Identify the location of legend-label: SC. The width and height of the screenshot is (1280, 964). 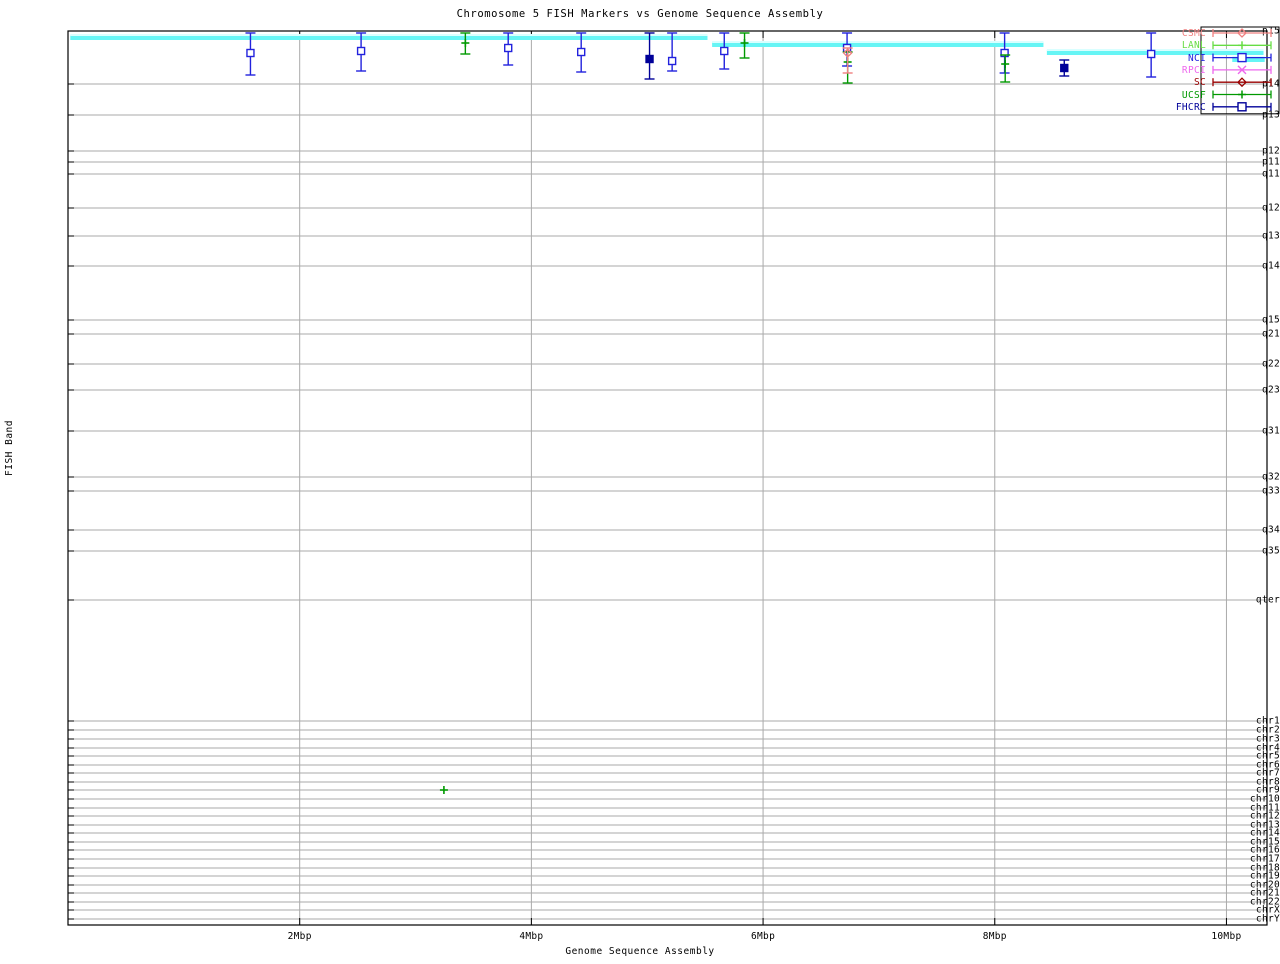
(1199, 83).